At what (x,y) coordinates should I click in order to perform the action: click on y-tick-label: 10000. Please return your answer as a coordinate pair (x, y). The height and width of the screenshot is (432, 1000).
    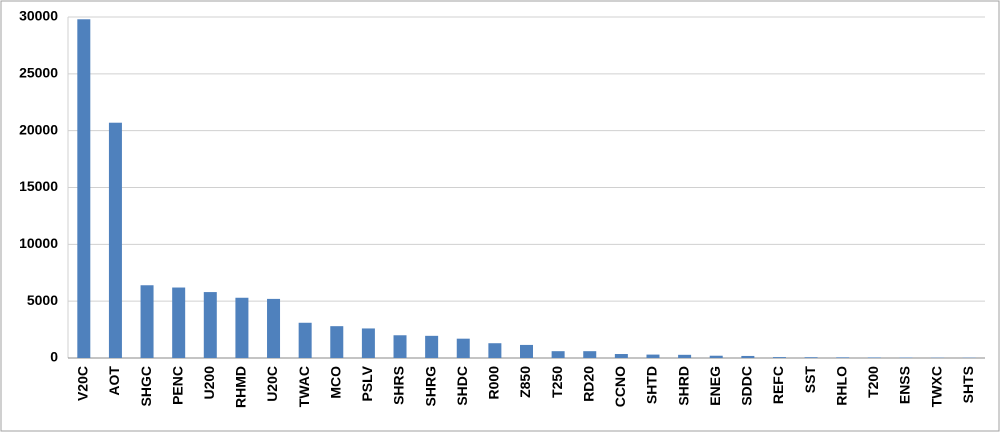
    Looking at the image, I should click on (38, 243).